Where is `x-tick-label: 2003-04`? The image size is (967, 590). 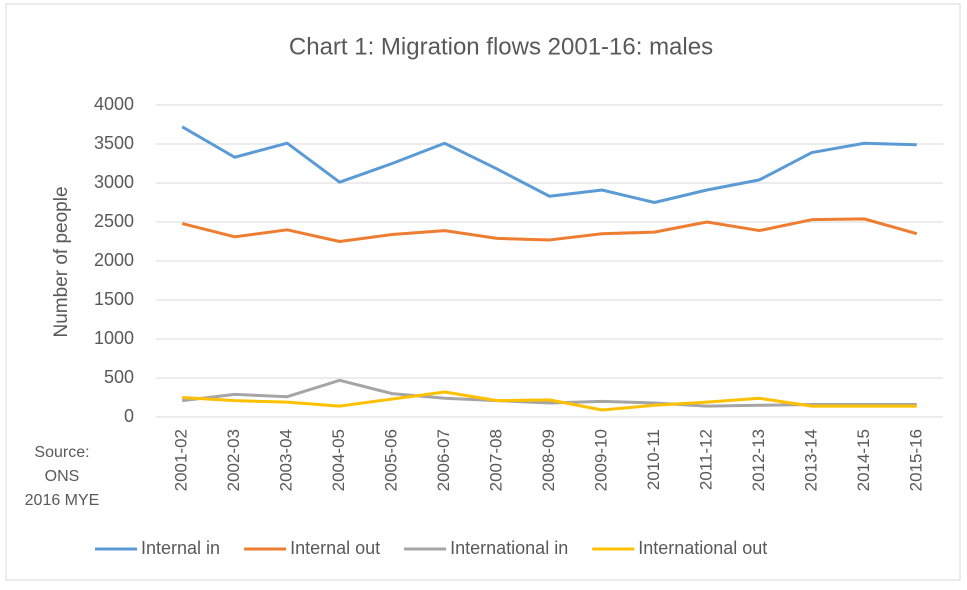
x-tick-label: 2003-04 is located at coordinates (286, 460).